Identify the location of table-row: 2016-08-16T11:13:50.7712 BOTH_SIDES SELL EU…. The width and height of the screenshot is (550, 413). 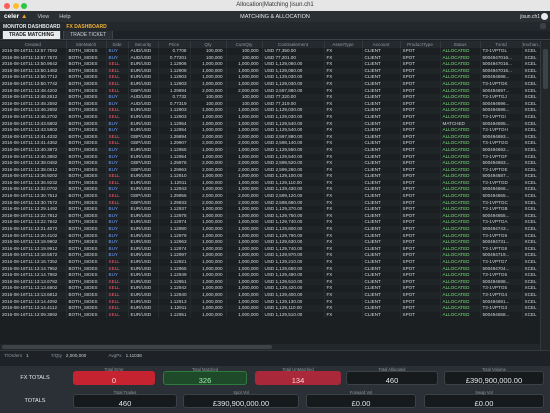
(270, 77).